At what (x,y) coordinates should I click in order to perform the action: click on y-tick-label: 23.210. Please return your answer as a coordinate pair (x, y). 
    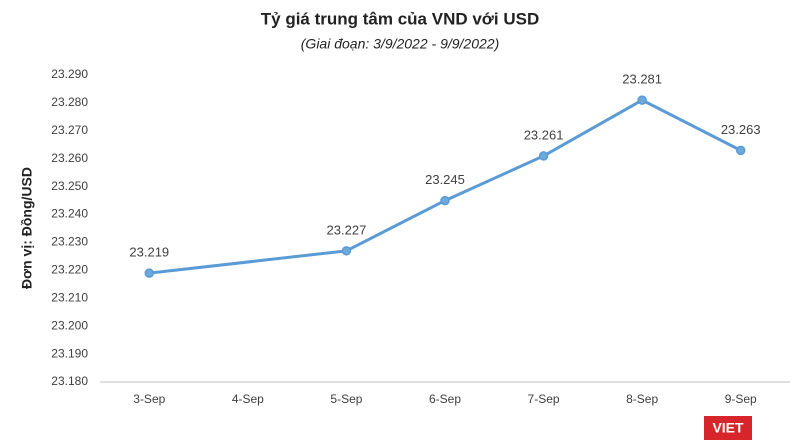
    Looking at the image, I should click on (69, 297).